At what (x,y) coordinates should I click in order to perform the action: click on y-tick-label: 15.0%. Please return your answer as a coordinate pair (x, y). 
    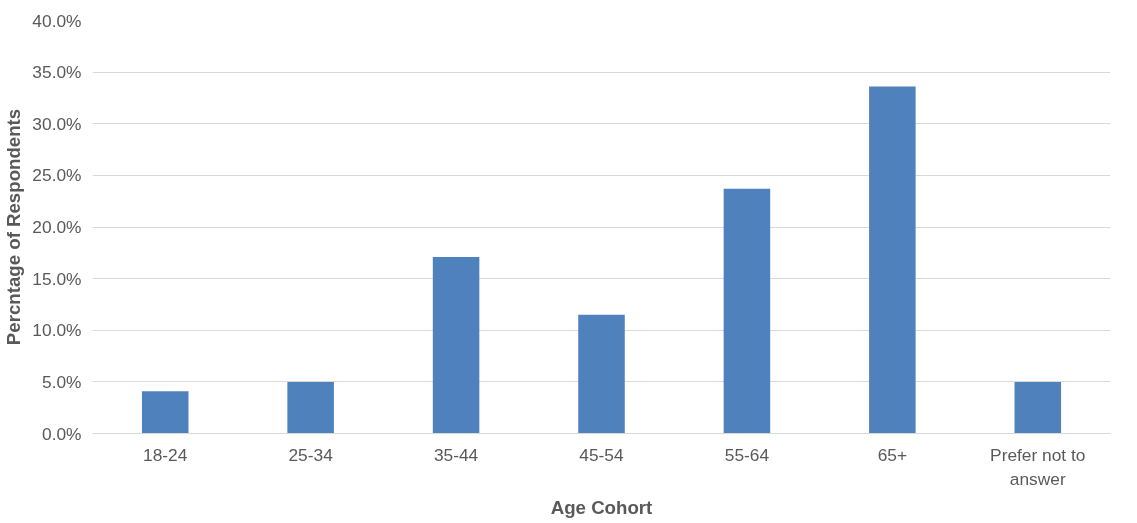
    Looking at the image, I should click on (57, 278).